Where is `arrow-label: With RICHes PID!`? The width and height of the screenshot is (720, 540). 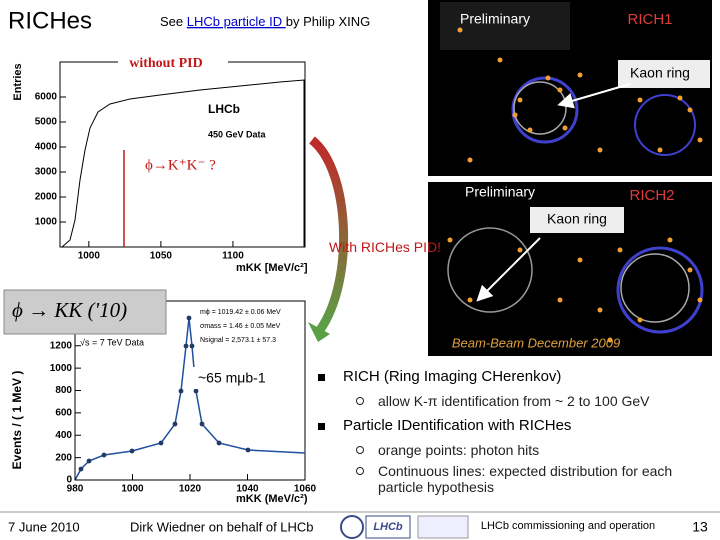 arrow-label: With RICHes PID! is located at coordinates (385, 247).